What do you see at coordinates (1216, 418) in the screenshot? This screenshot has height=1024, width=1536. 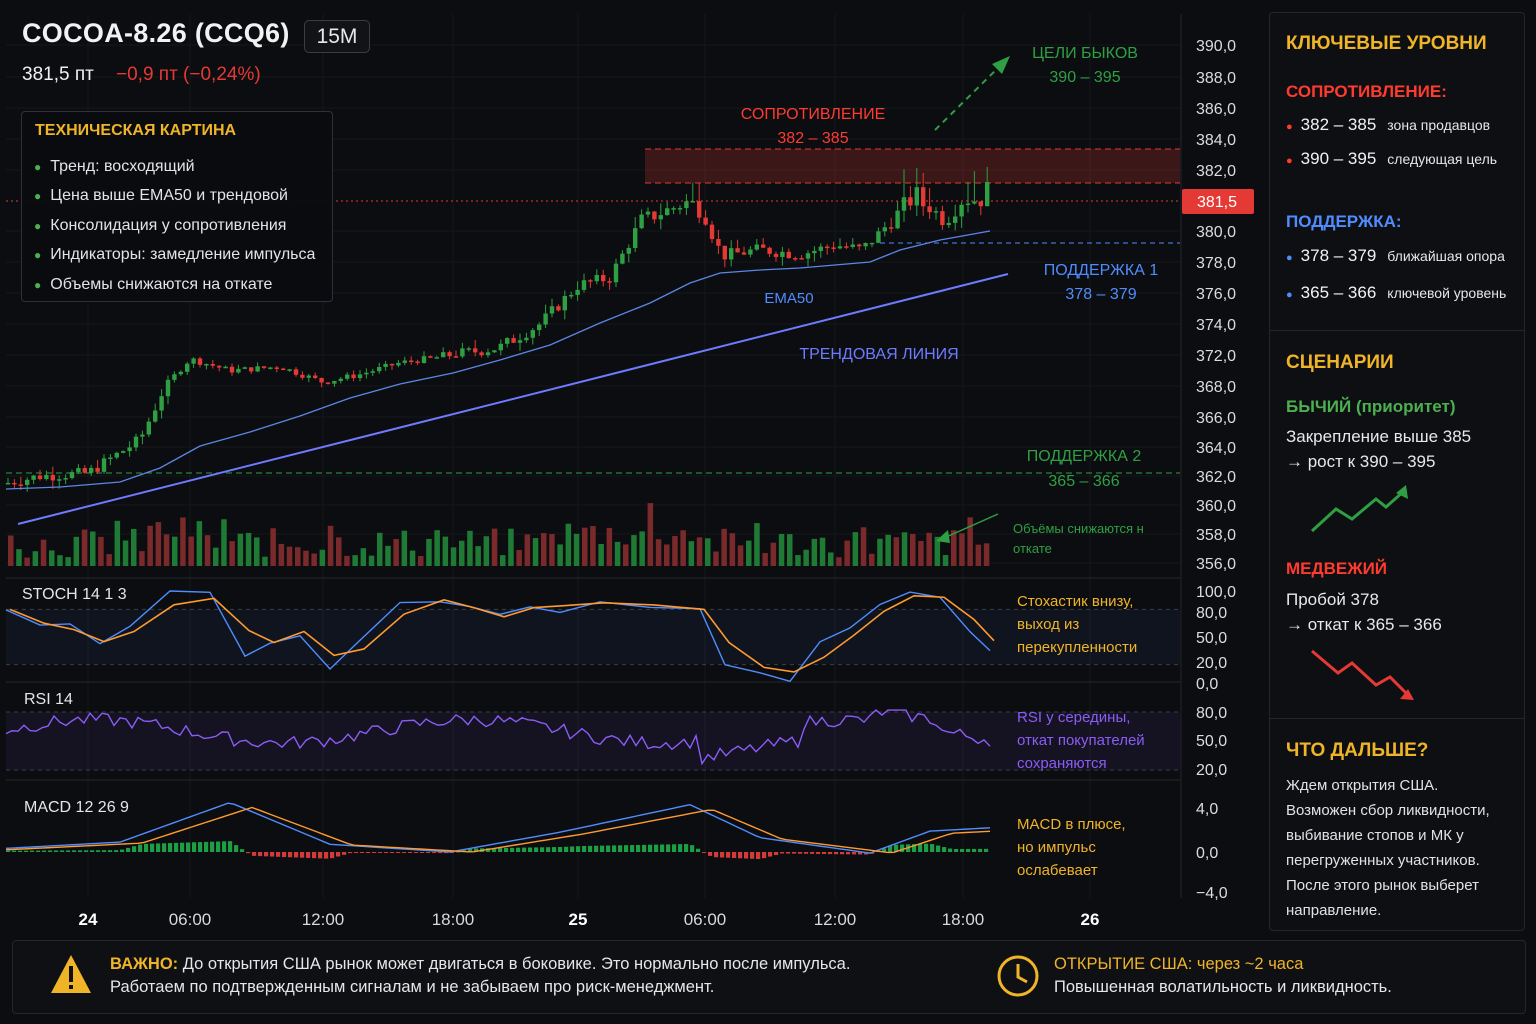 I see `y-tick-label: 366,0` at bounding box center [1216, 418].